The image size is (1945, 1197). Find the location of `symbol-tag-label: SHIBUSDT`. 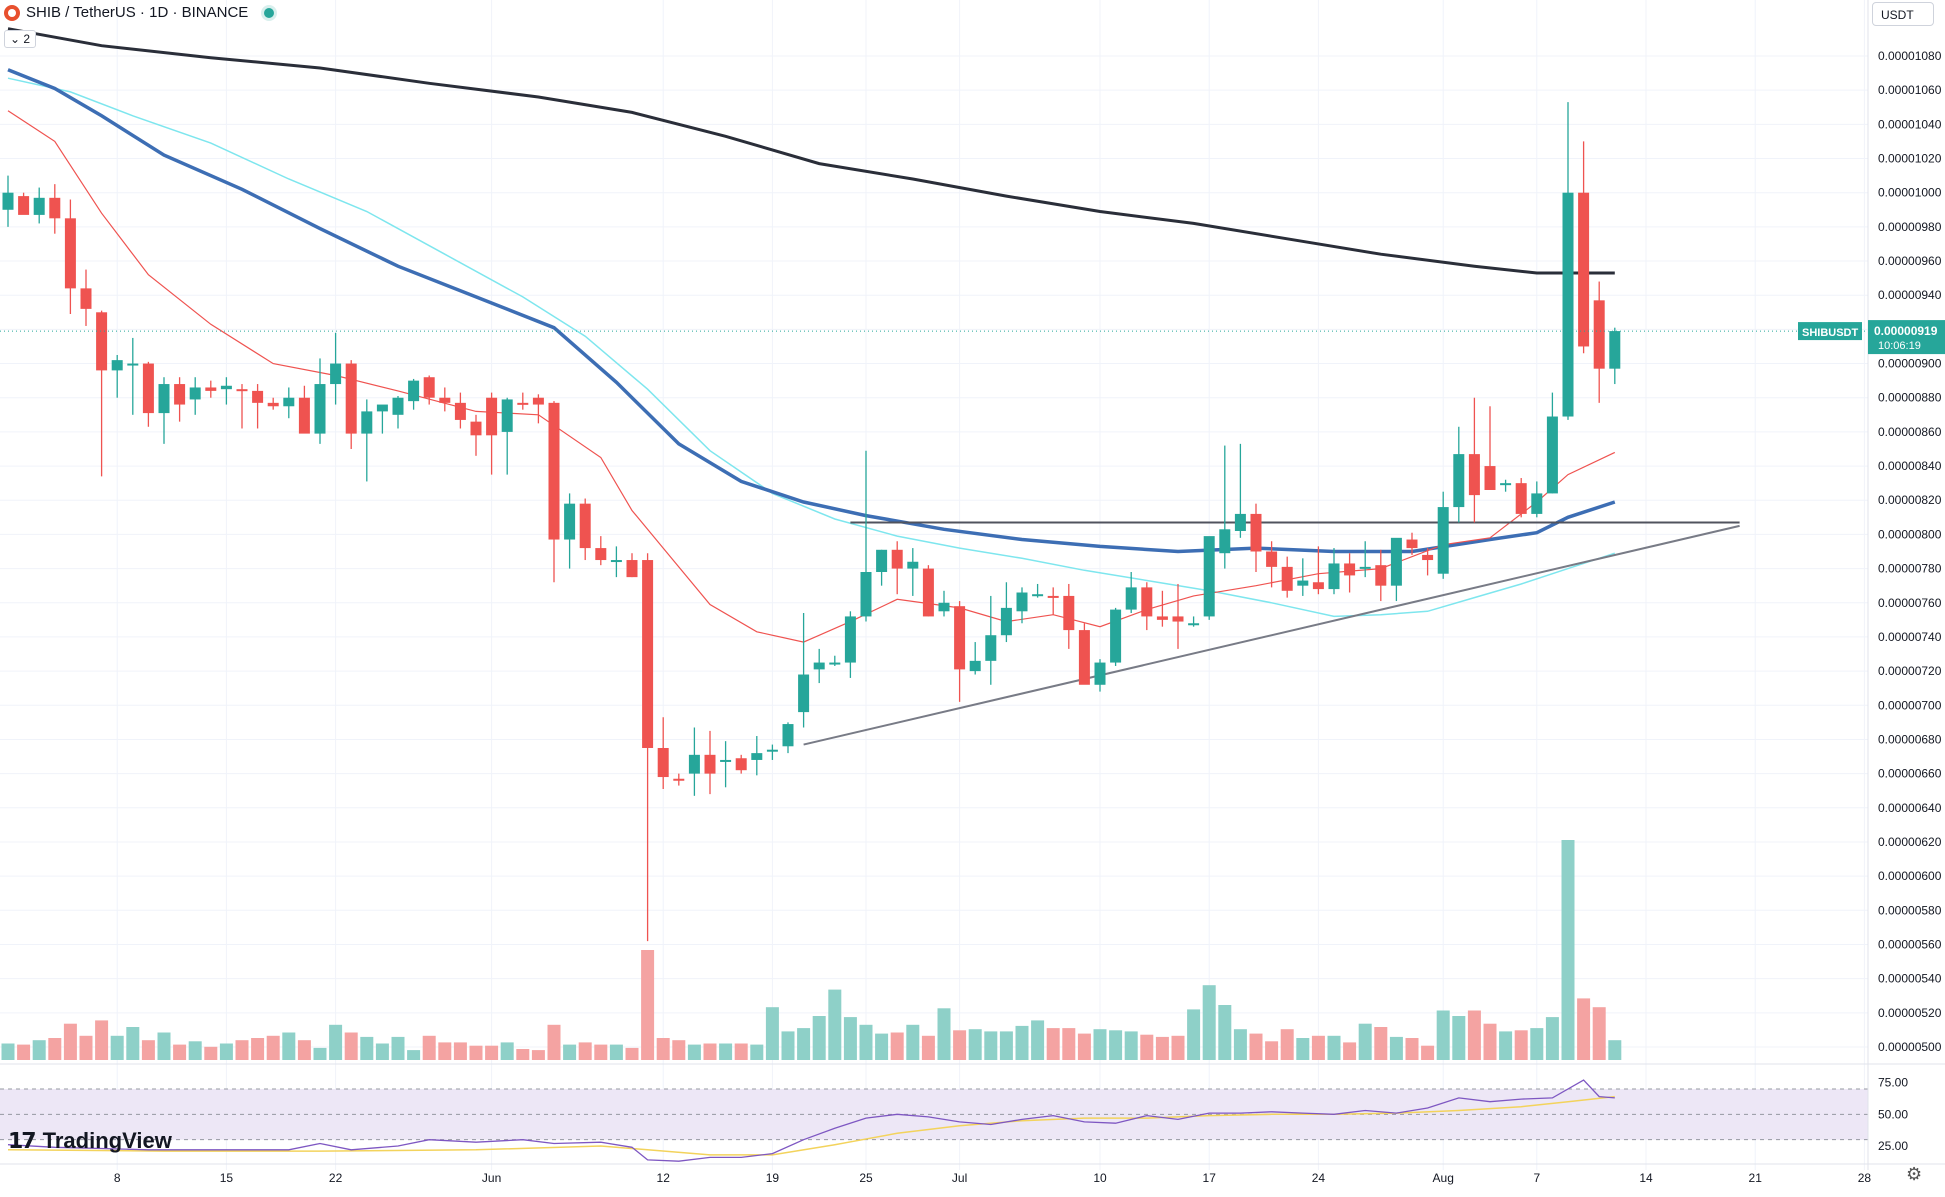

symbol-tag-label: SHIBUSDT is located at coordinates (1830, 333).